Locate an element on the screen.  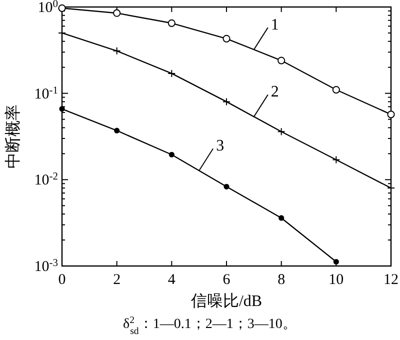
x-axis-title: 信噪比/dB is located at coordinates (226, 301).